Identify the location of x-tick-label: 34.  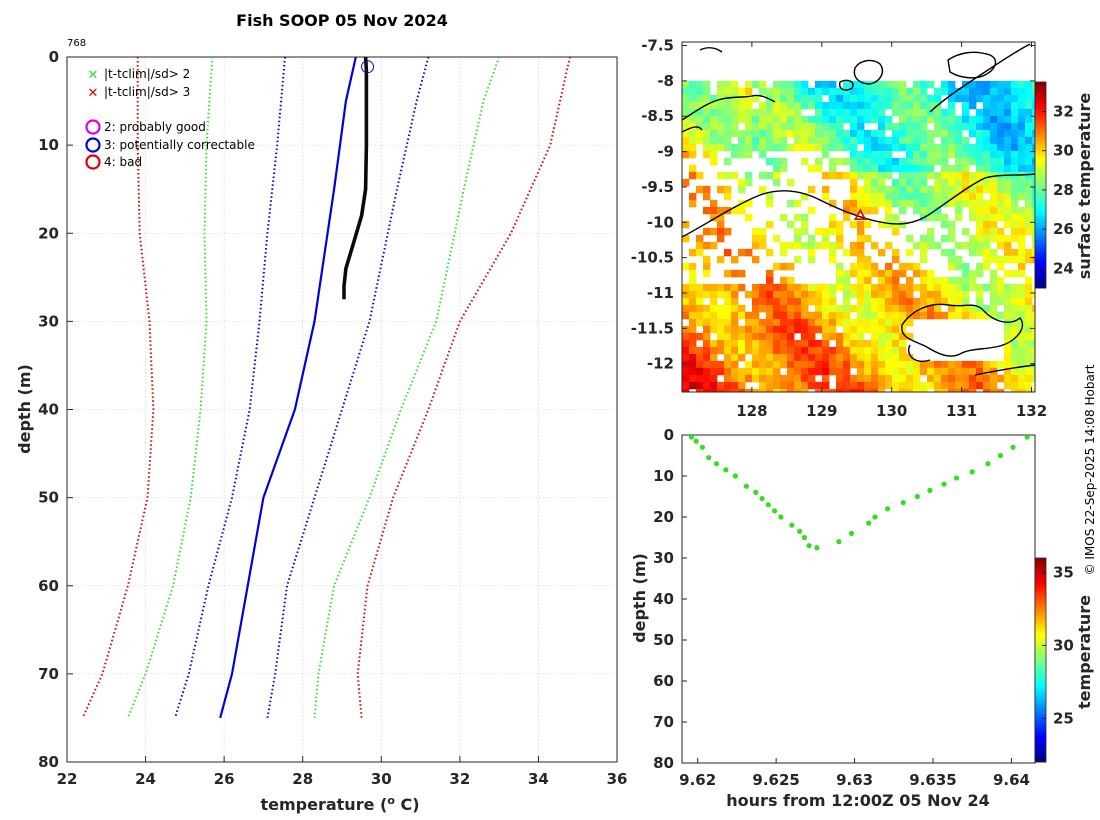
(538, 779).